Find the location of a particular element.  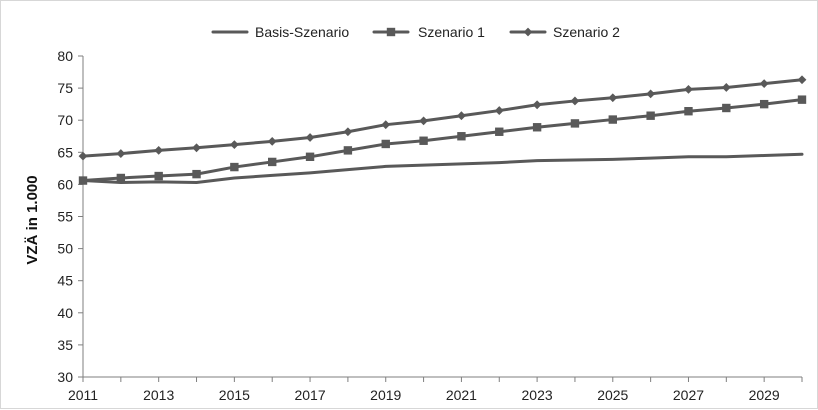

y-axis-title: VZÄ in 1.000 is located at coordinates (32, 219).